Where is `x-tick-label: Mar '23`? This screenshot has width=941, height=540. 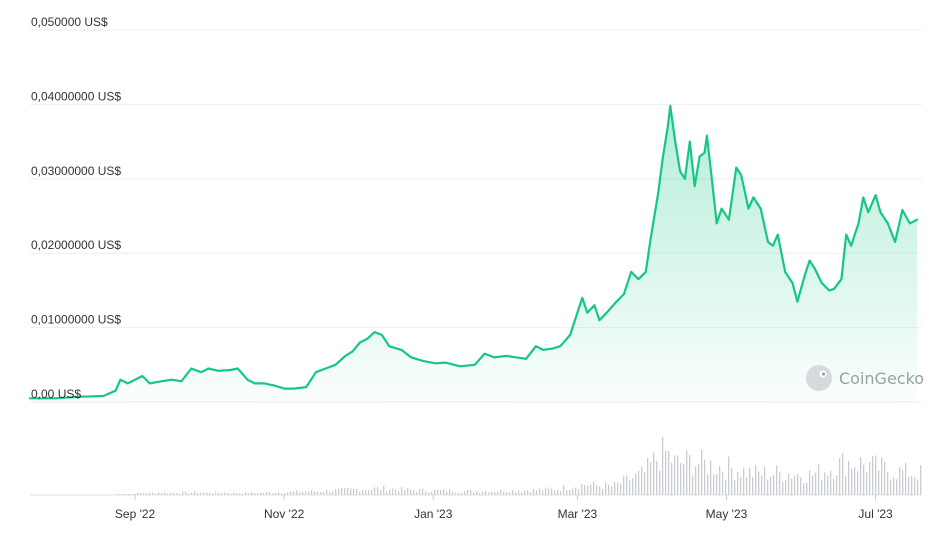 x-tick-label: Mar '23 is located at coordinates (578, 514).